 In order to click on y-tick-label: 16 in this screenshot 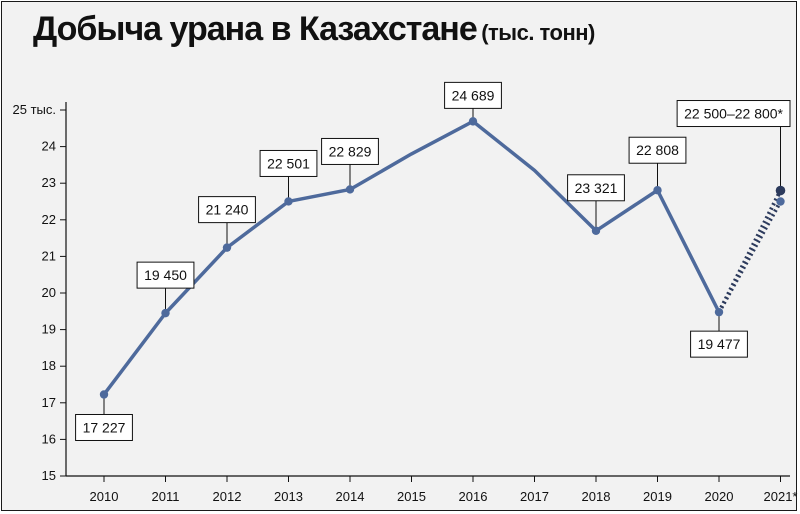, I will do `click(49, 438)`.